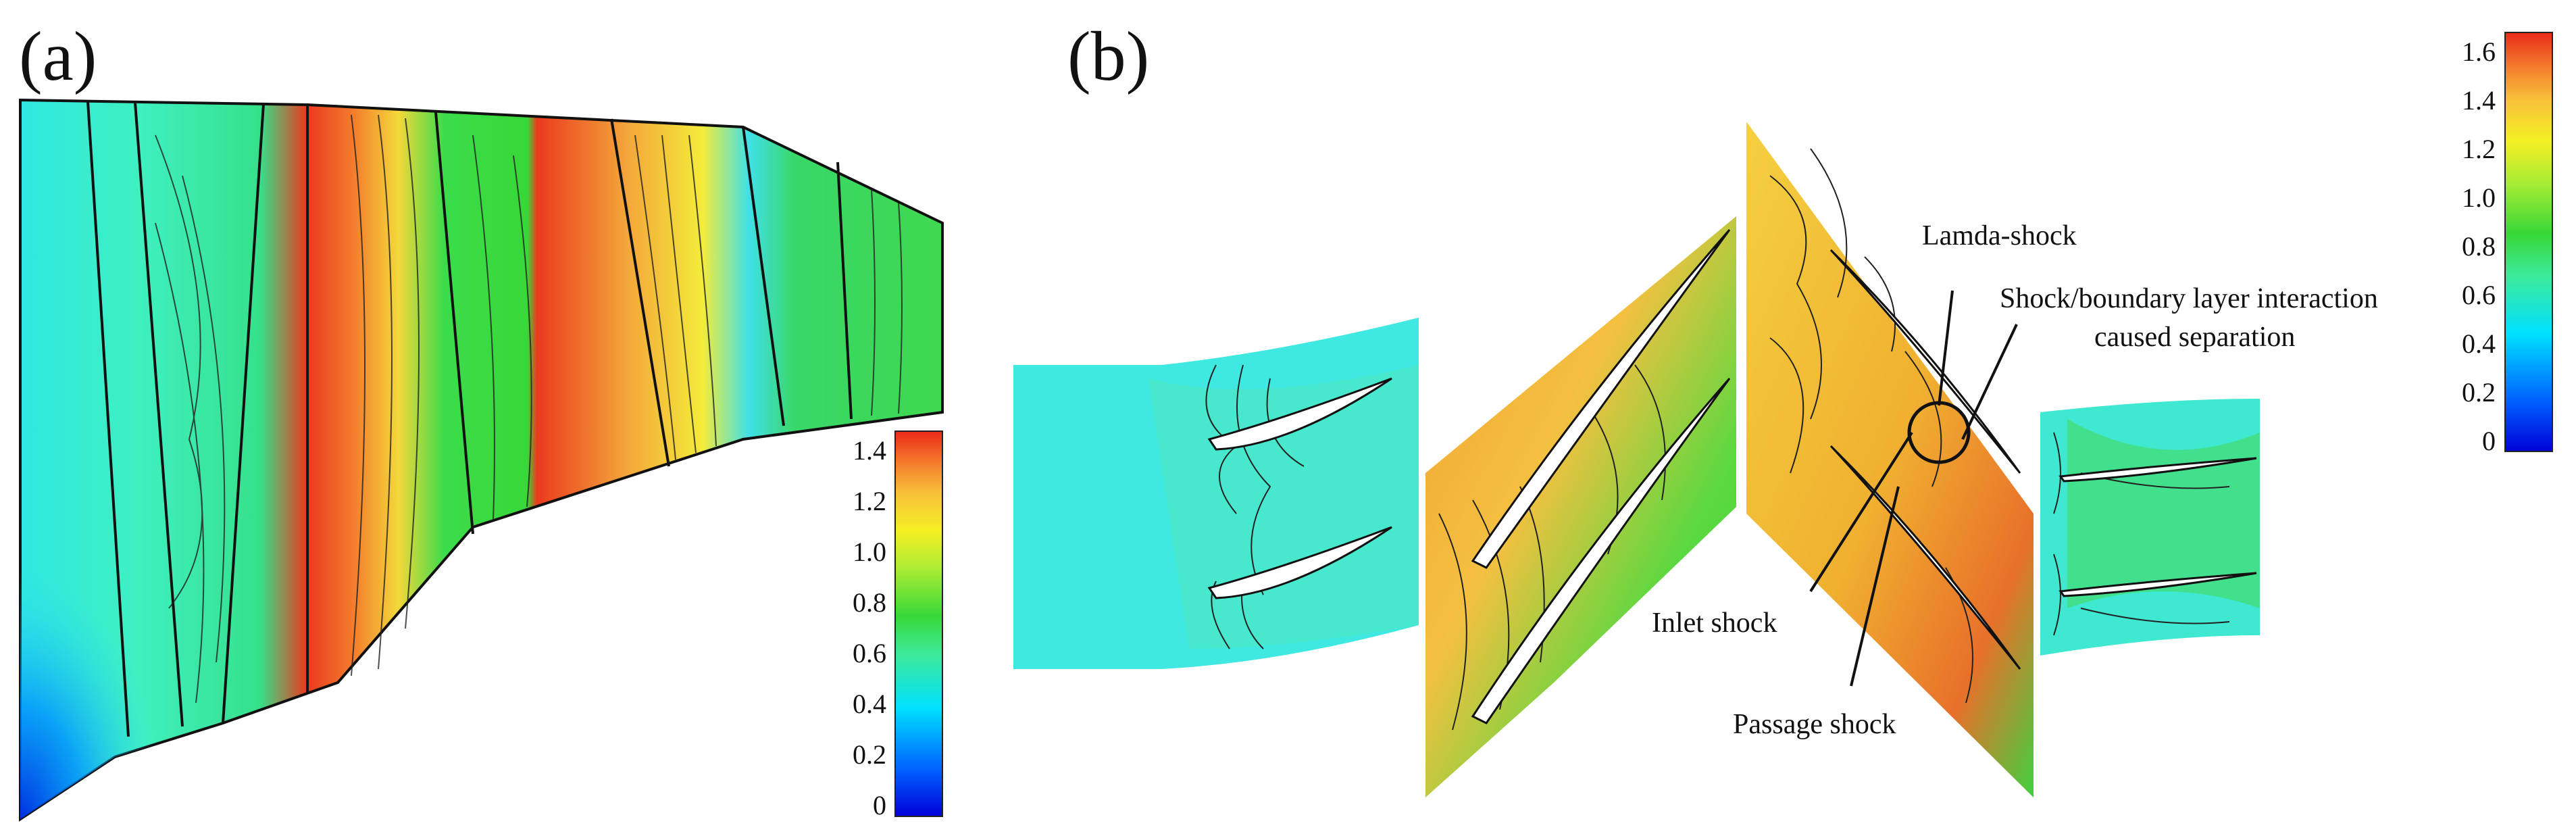 The image size is (2576, 838). Describe the element at coordinates (869, 501) in the screenshot. I see `colorbar-a-tick: 1.2` at that location.